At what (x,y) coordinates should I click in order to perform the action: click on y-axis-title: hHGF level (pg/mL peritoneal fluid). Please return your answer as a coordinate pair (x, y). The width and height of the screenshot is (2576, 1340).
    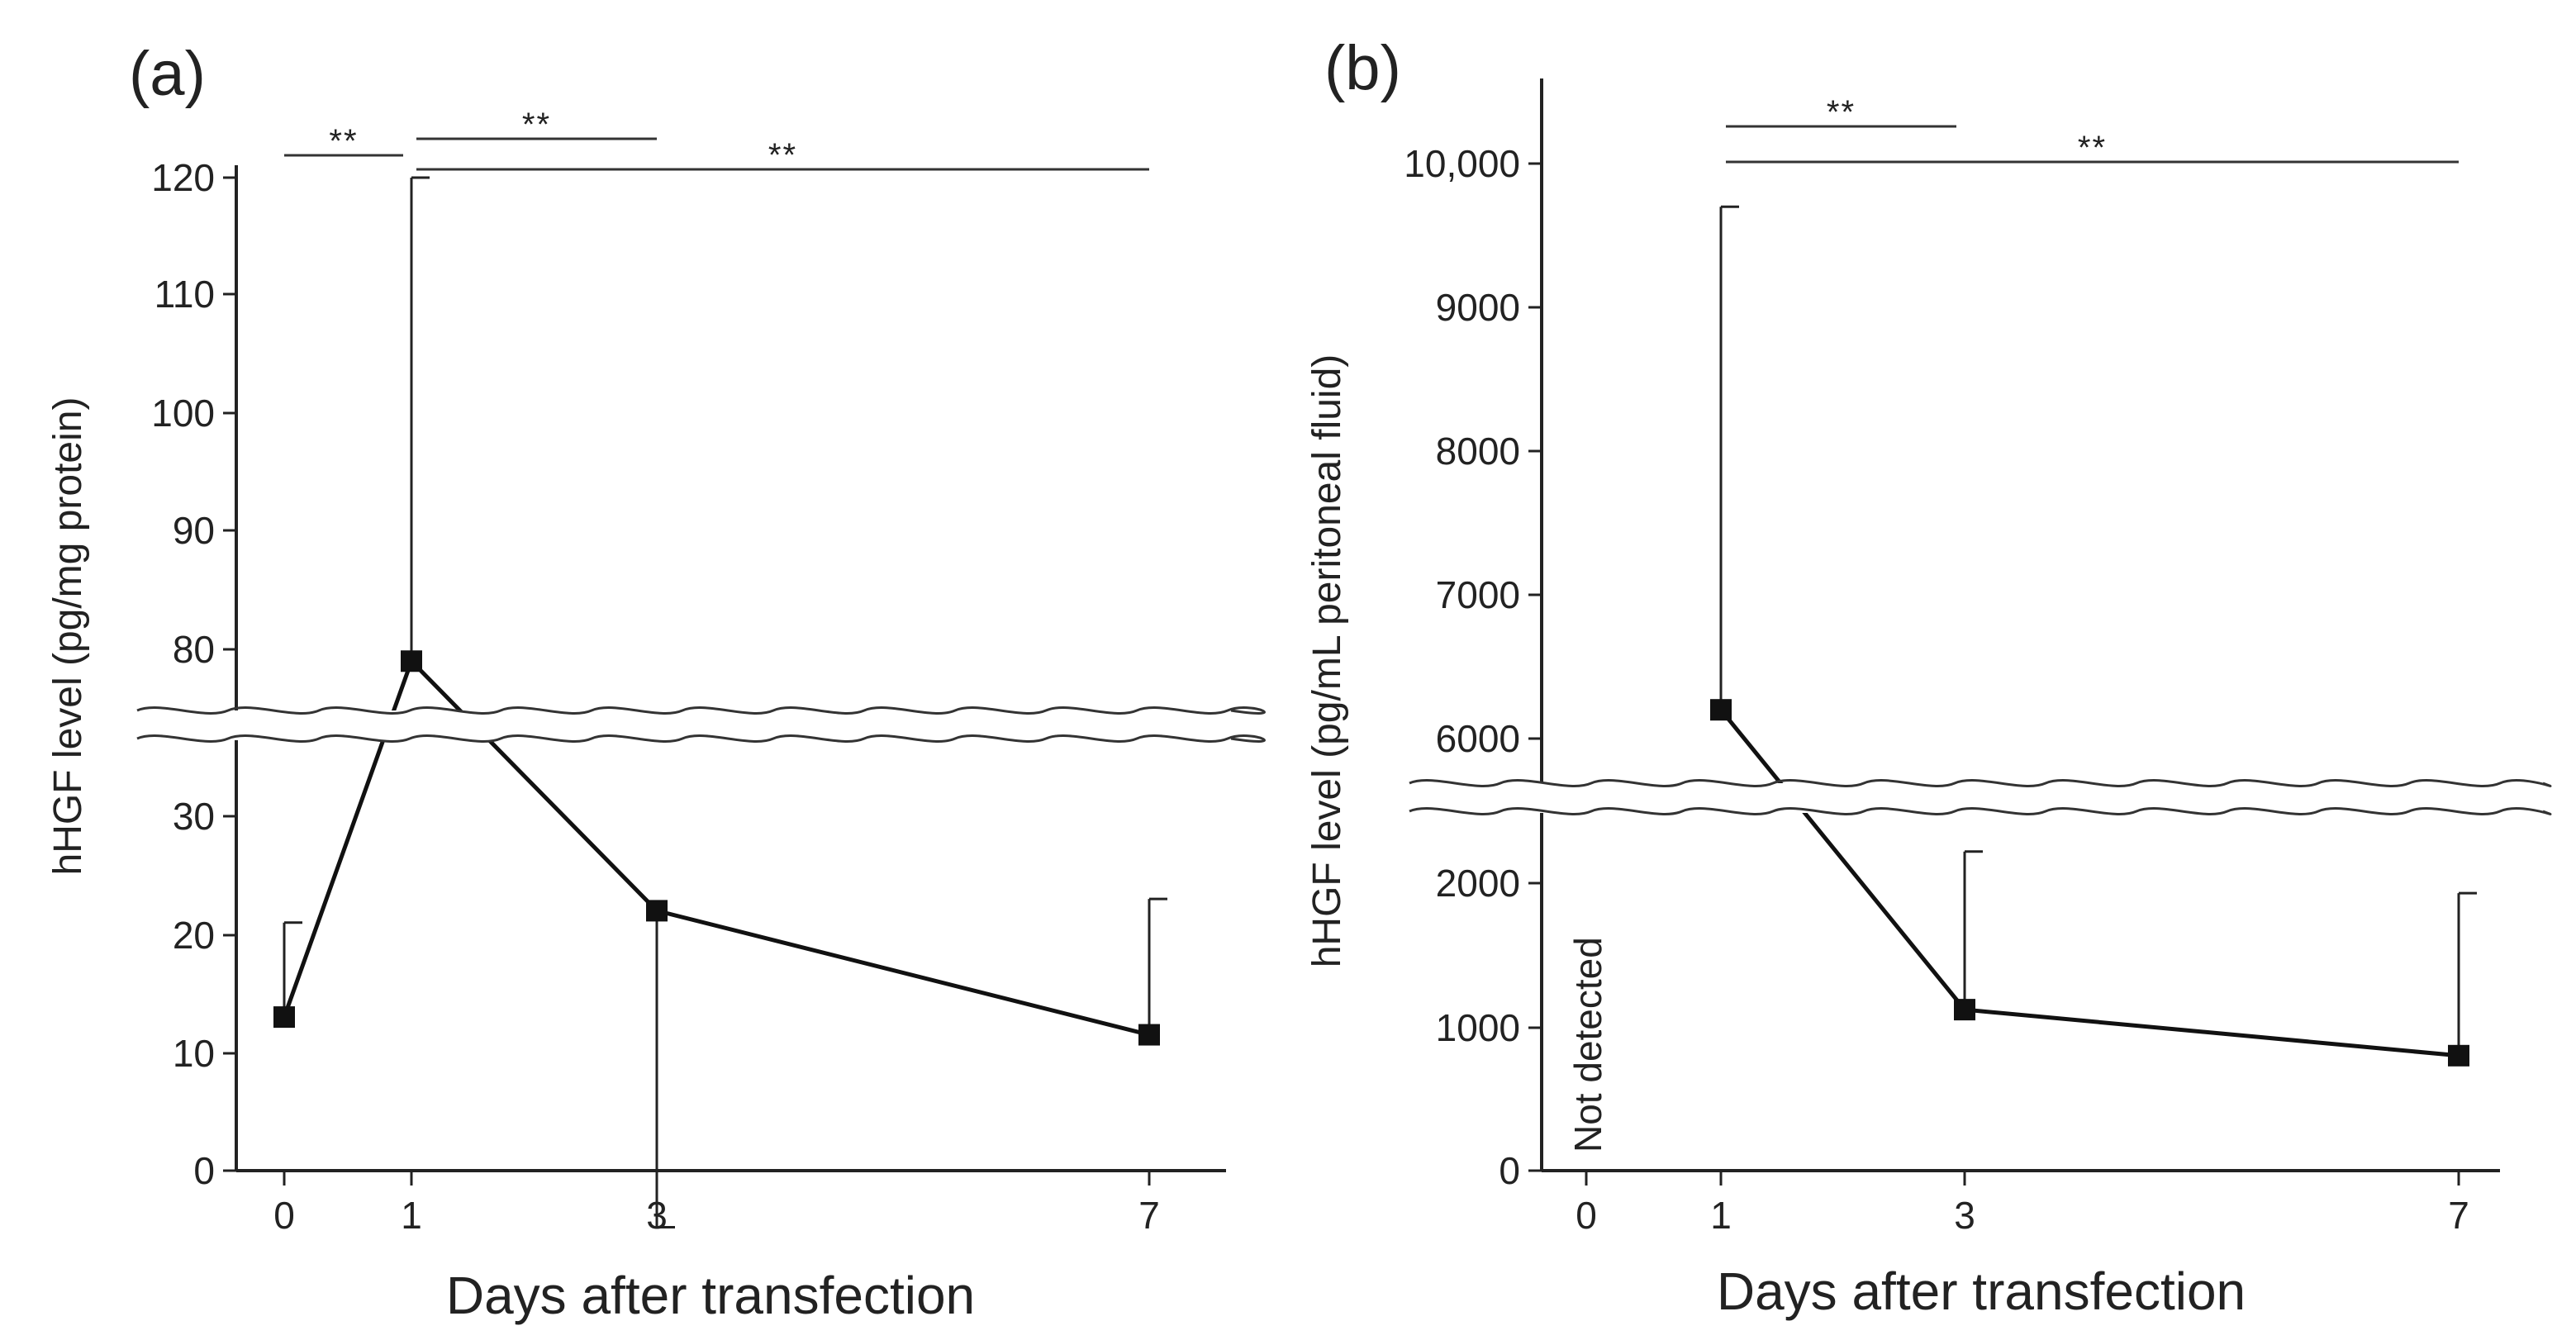
    Looking at the image, I should click on (1327, 661).